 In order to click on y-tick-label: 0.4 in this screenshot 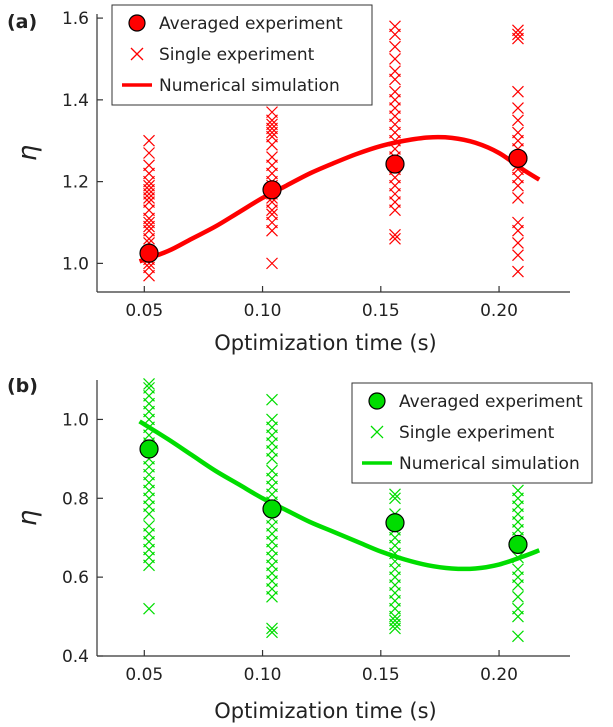, I will do `click(75, 657)`.